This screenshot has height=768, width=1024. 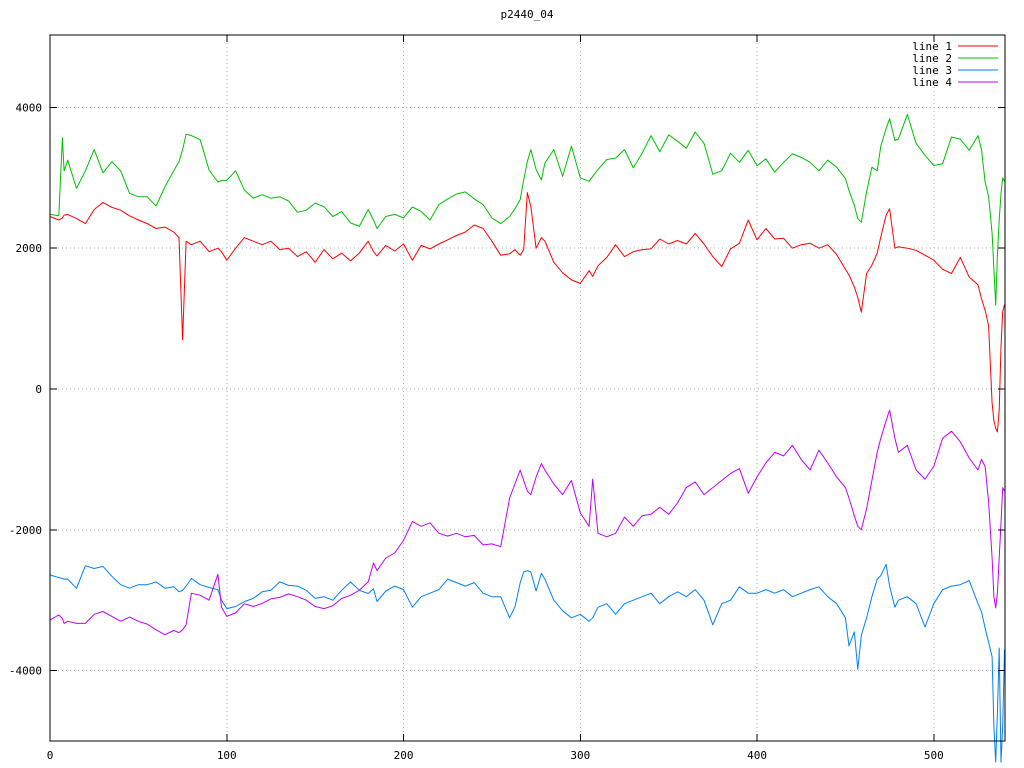 What do you see at coordinates (955, 58) in the screenshot?
I see `legend-entry-2: line 2` at bounding box center [955, 58].